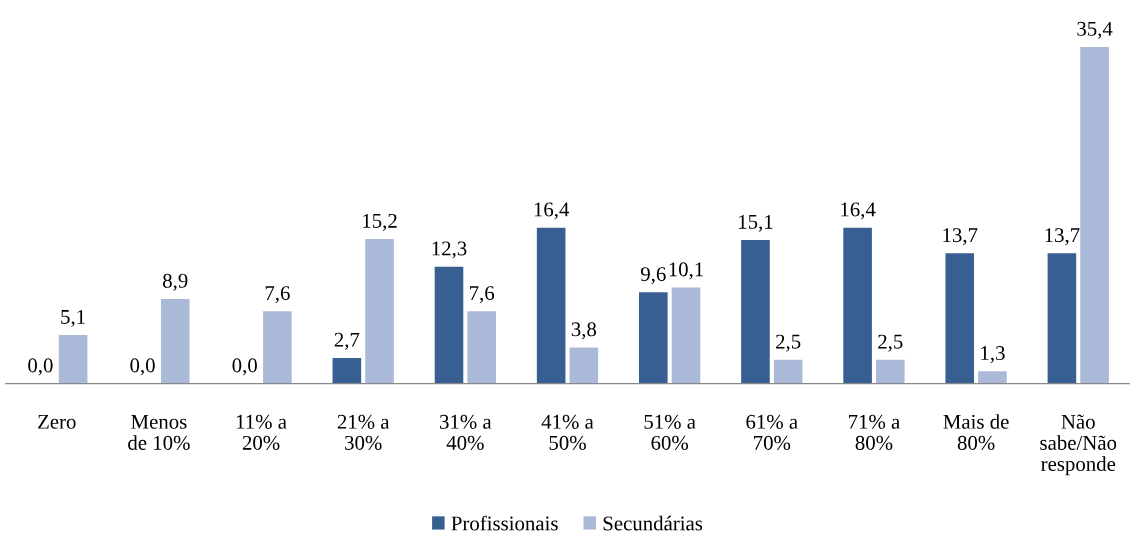 The image size is (1135, 548). Describe the element at coordinates (73, 318) in the screenshot. I see `data-label: 5,1` at that location.